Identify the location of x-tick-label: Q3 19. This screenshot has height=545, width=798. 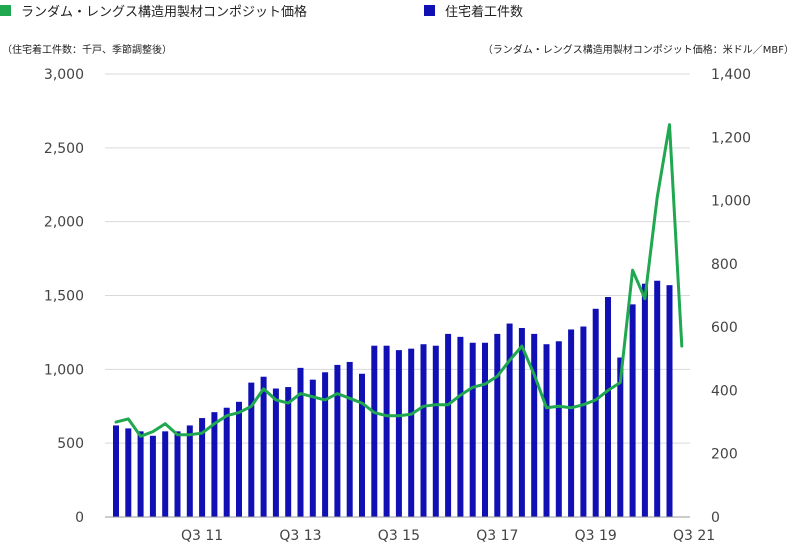
(596, 536).